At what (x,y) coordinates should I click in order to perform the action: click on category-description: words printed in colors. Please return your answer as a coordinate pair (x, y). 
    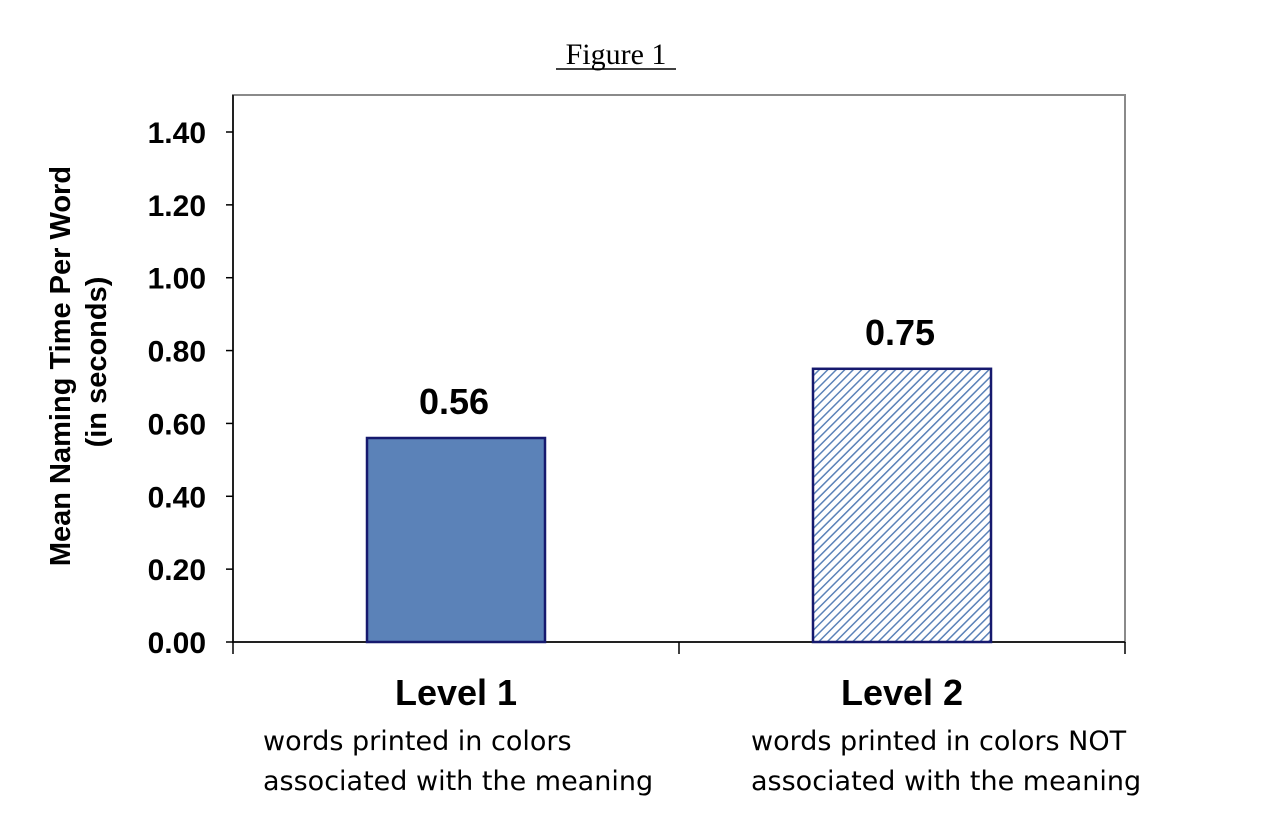
    Looking at the image, I should click on (417, 741).